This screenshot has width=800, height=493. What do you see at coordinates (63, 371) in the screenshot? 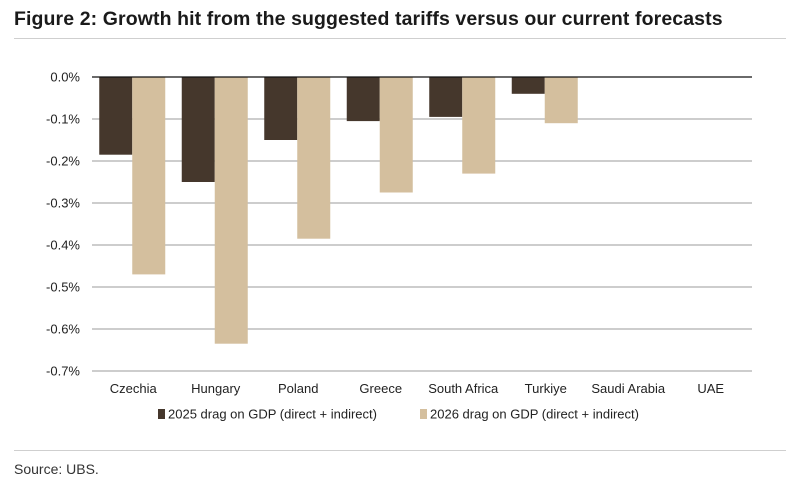
I see `y-tick-label: -0.7%` at bounding box center [63, 371].